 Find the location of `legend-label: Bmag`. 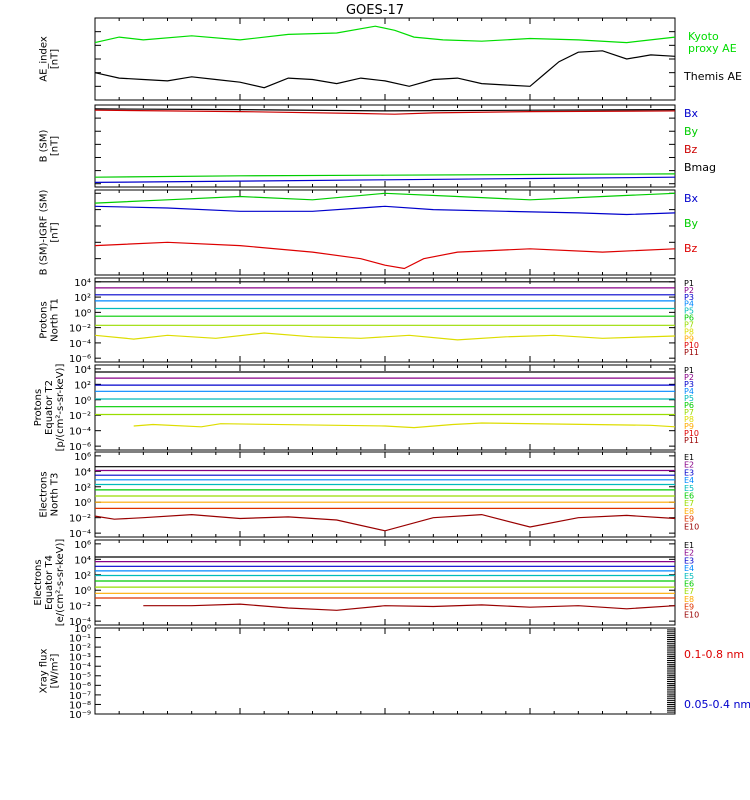

legend-label: Bmag is located at coordinates (700, 167).